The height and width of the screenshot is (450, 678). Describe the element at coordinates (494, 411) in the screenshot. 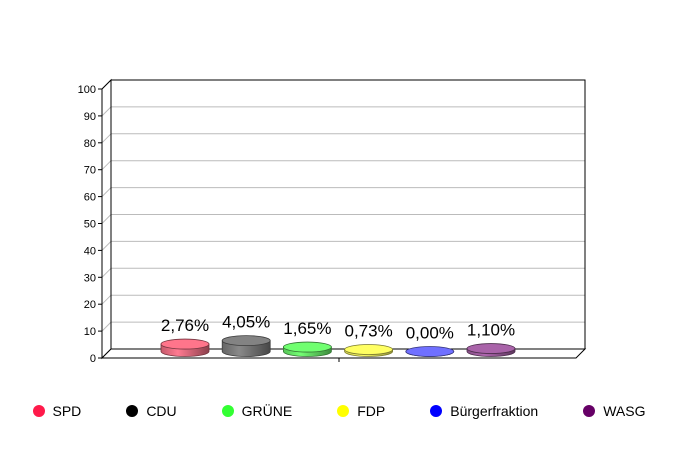

I see `legend-label: Bürgerfraktion` at that location.